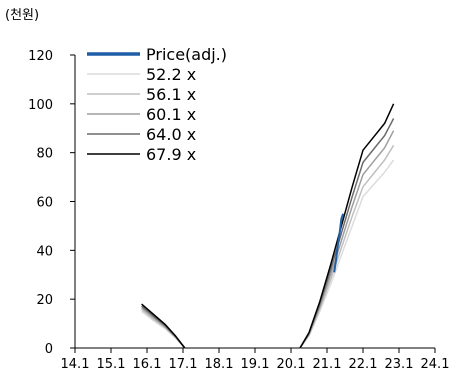  I want to click on x-tick-label: 19.1, so click(255, 364).